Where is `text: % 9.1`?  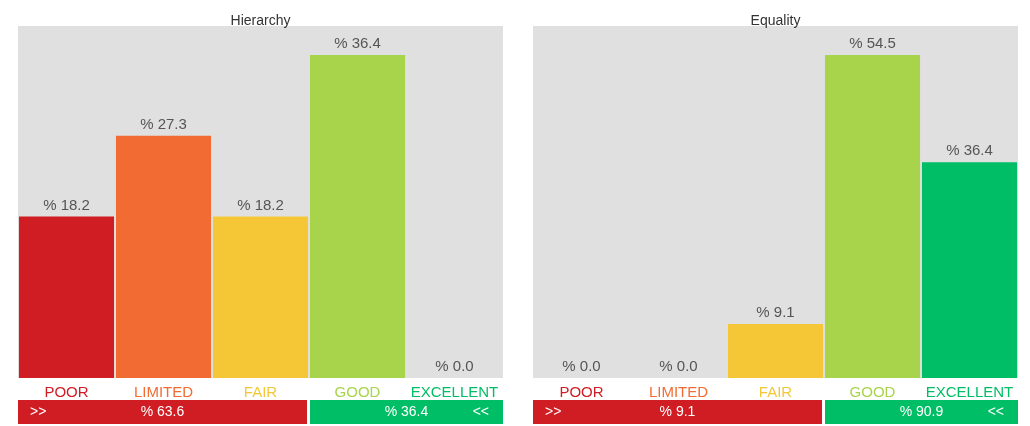
text: % 9.1 is located at coordinates (677, 411).